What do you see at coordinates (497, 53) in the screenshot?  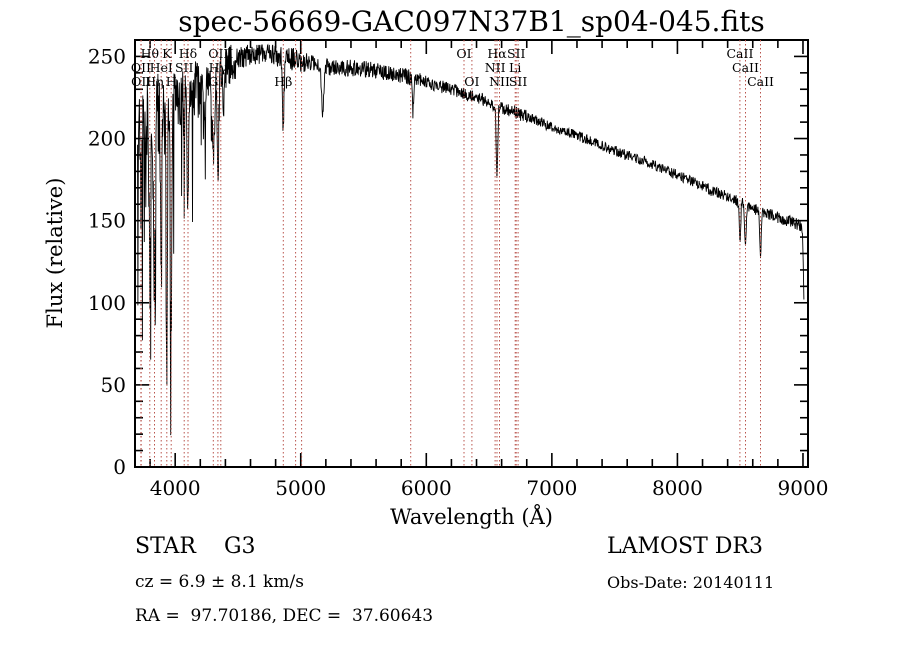 I see `spectral-line-label: Hα` at bounding box center [497, 53].